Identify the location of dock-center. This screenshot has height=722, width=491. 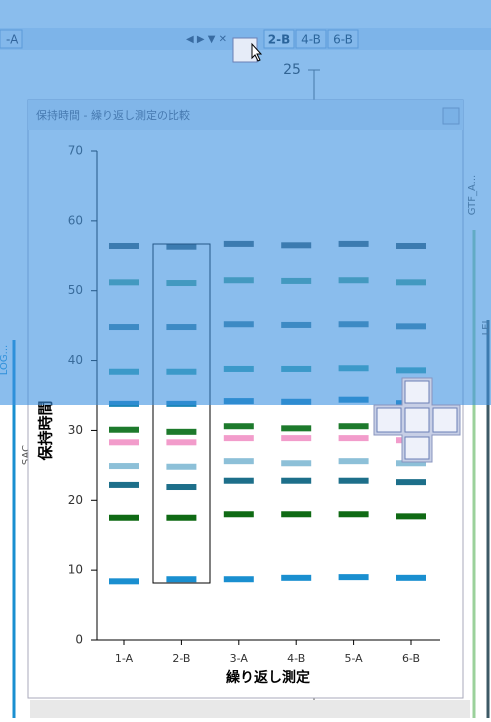
(417, 420).